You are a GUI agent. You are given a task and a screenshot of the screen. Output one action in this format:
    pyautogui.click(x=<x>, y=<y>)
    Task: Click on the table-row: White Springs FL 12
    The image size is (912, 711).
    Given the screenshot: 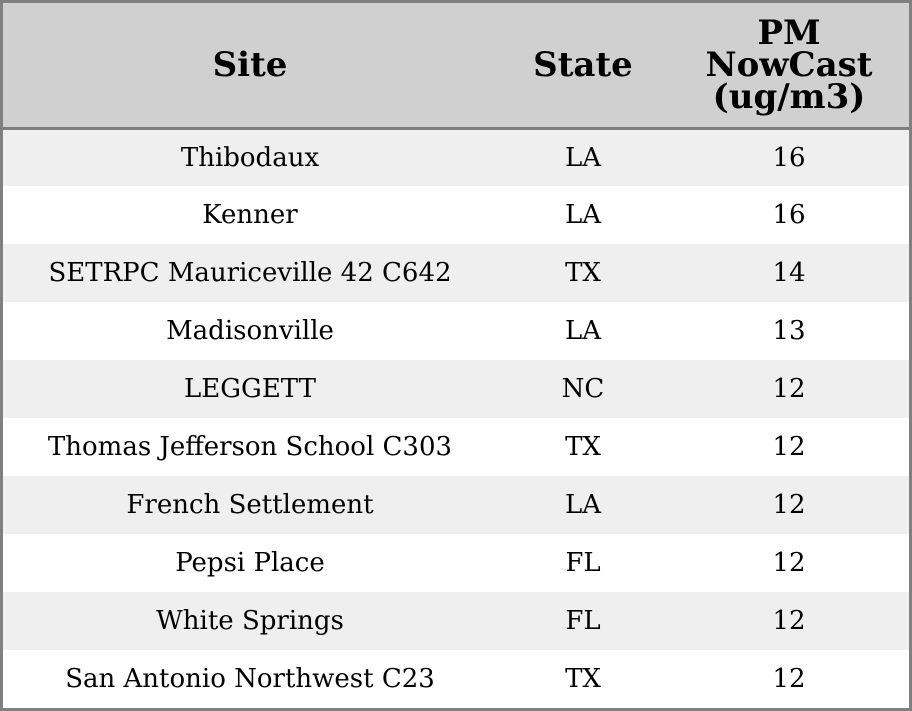 What is the action you would take?
    pyautogui.click(x=456, y=621)
    